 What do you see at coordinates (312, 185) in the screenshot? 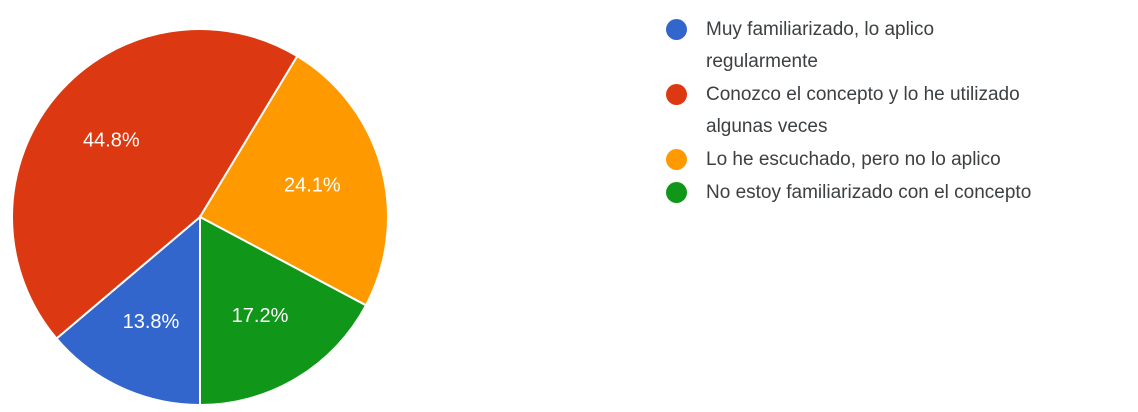
I see `pie-data-label: 24.1%` at bounding box center [312, 185].